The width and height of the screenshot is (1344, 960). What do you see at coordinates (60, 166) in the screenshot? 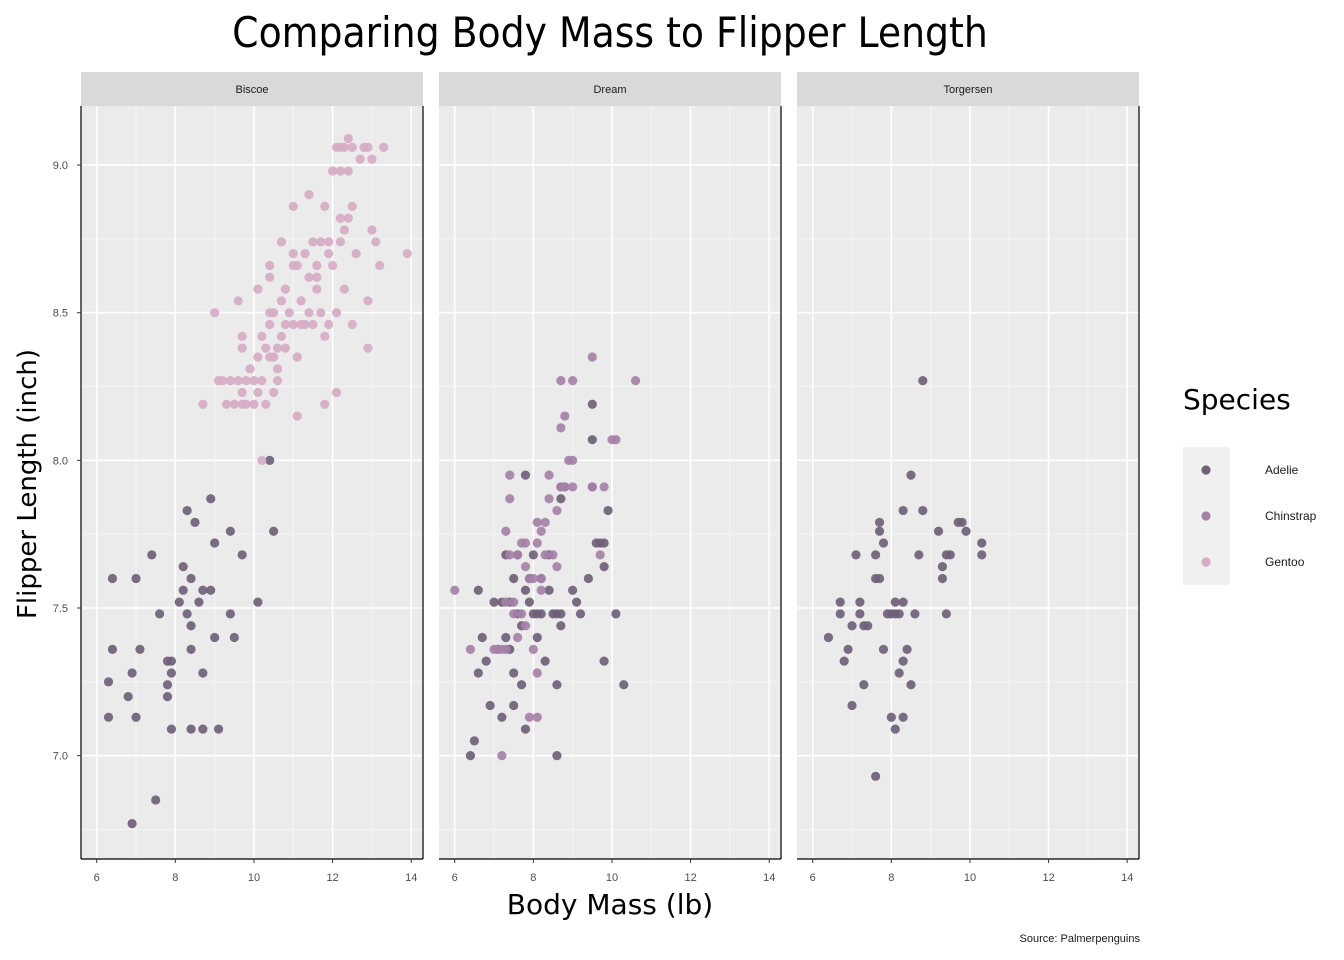
I see `y-tick-label: 9.0` at bounding box center [60, 166].